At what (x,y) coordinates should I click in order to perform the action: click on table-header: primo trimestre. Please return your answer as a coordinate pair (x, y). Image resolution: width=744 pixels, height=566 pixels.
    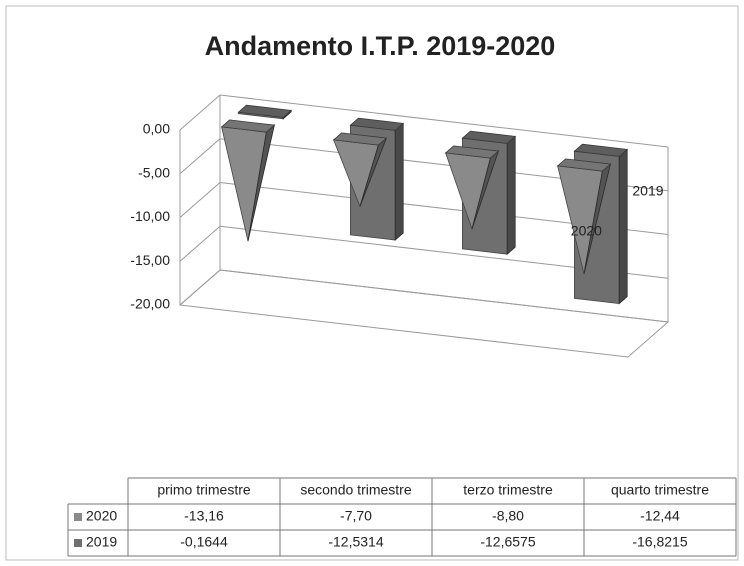
    Looking at the image, I should click on (204, 490).